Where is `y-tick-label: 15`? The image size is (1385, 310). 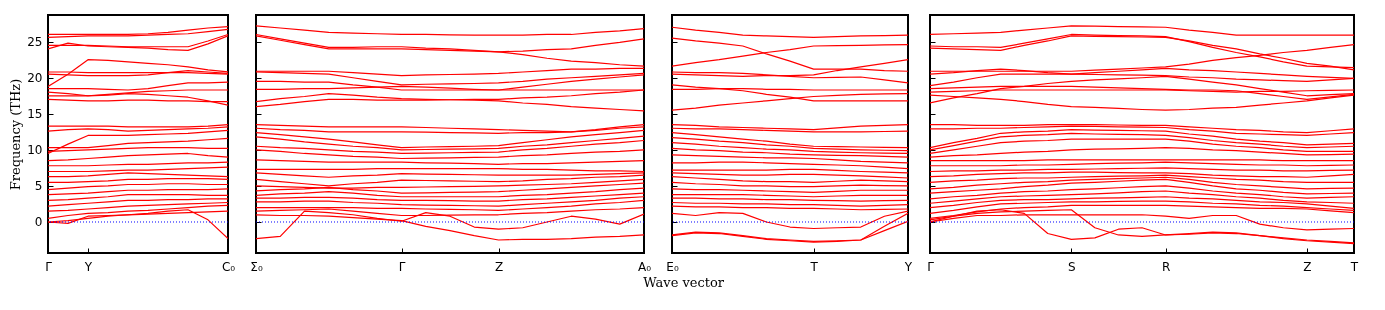
y-tick-label: 15 is located at coordinates (35, 114).